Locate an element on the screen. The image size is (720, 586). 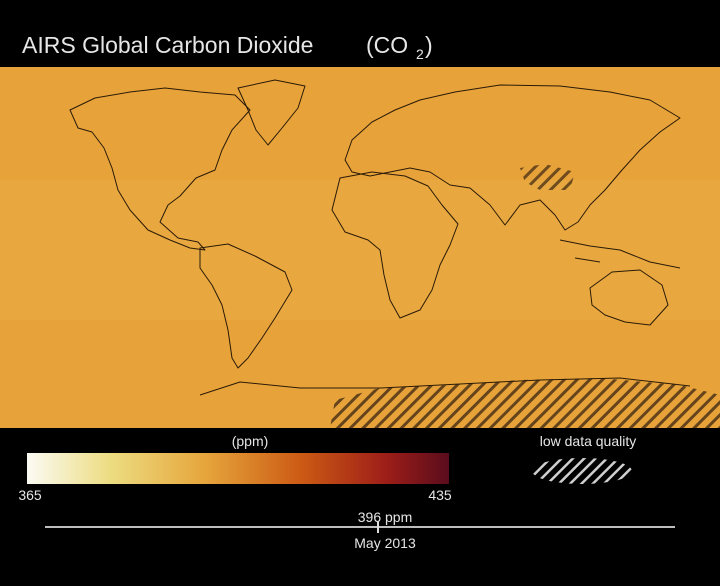
title-formula: (CO is located at coordinates (387, 45).